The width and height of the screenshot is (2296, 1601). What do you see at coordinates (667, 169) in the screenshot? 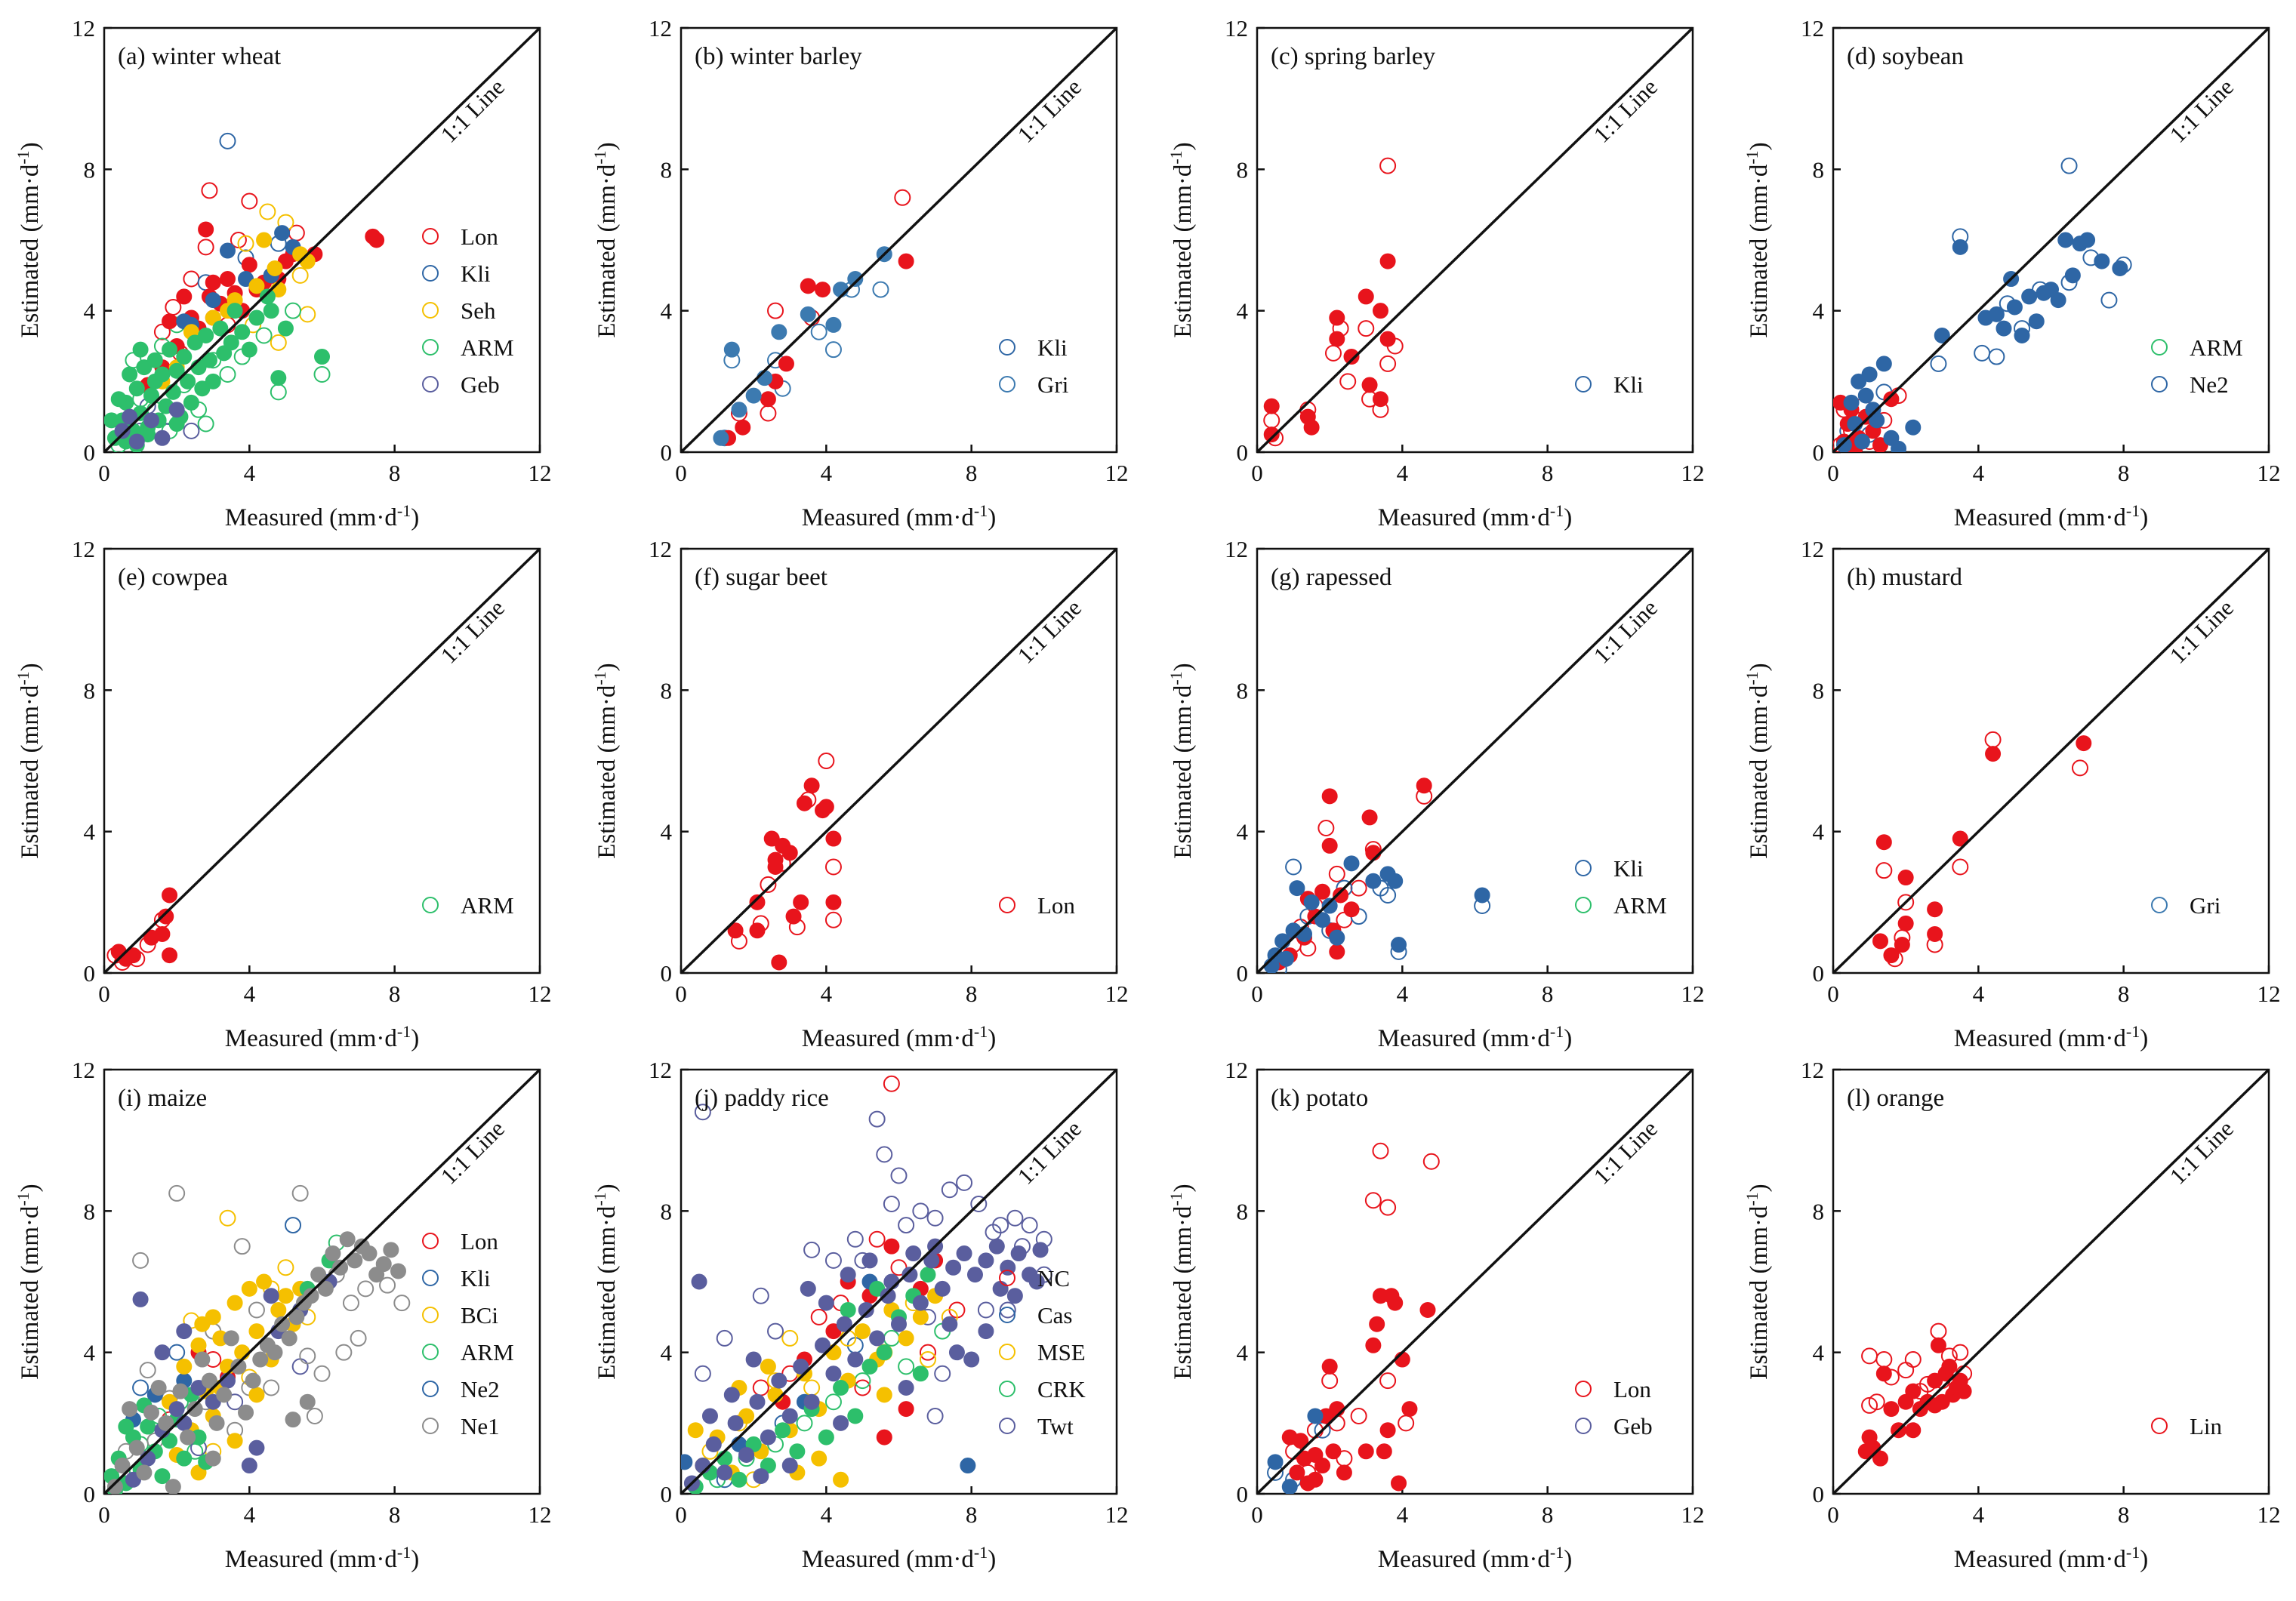
I see `y-tick-label: 8` at bounding box center [667, 169].